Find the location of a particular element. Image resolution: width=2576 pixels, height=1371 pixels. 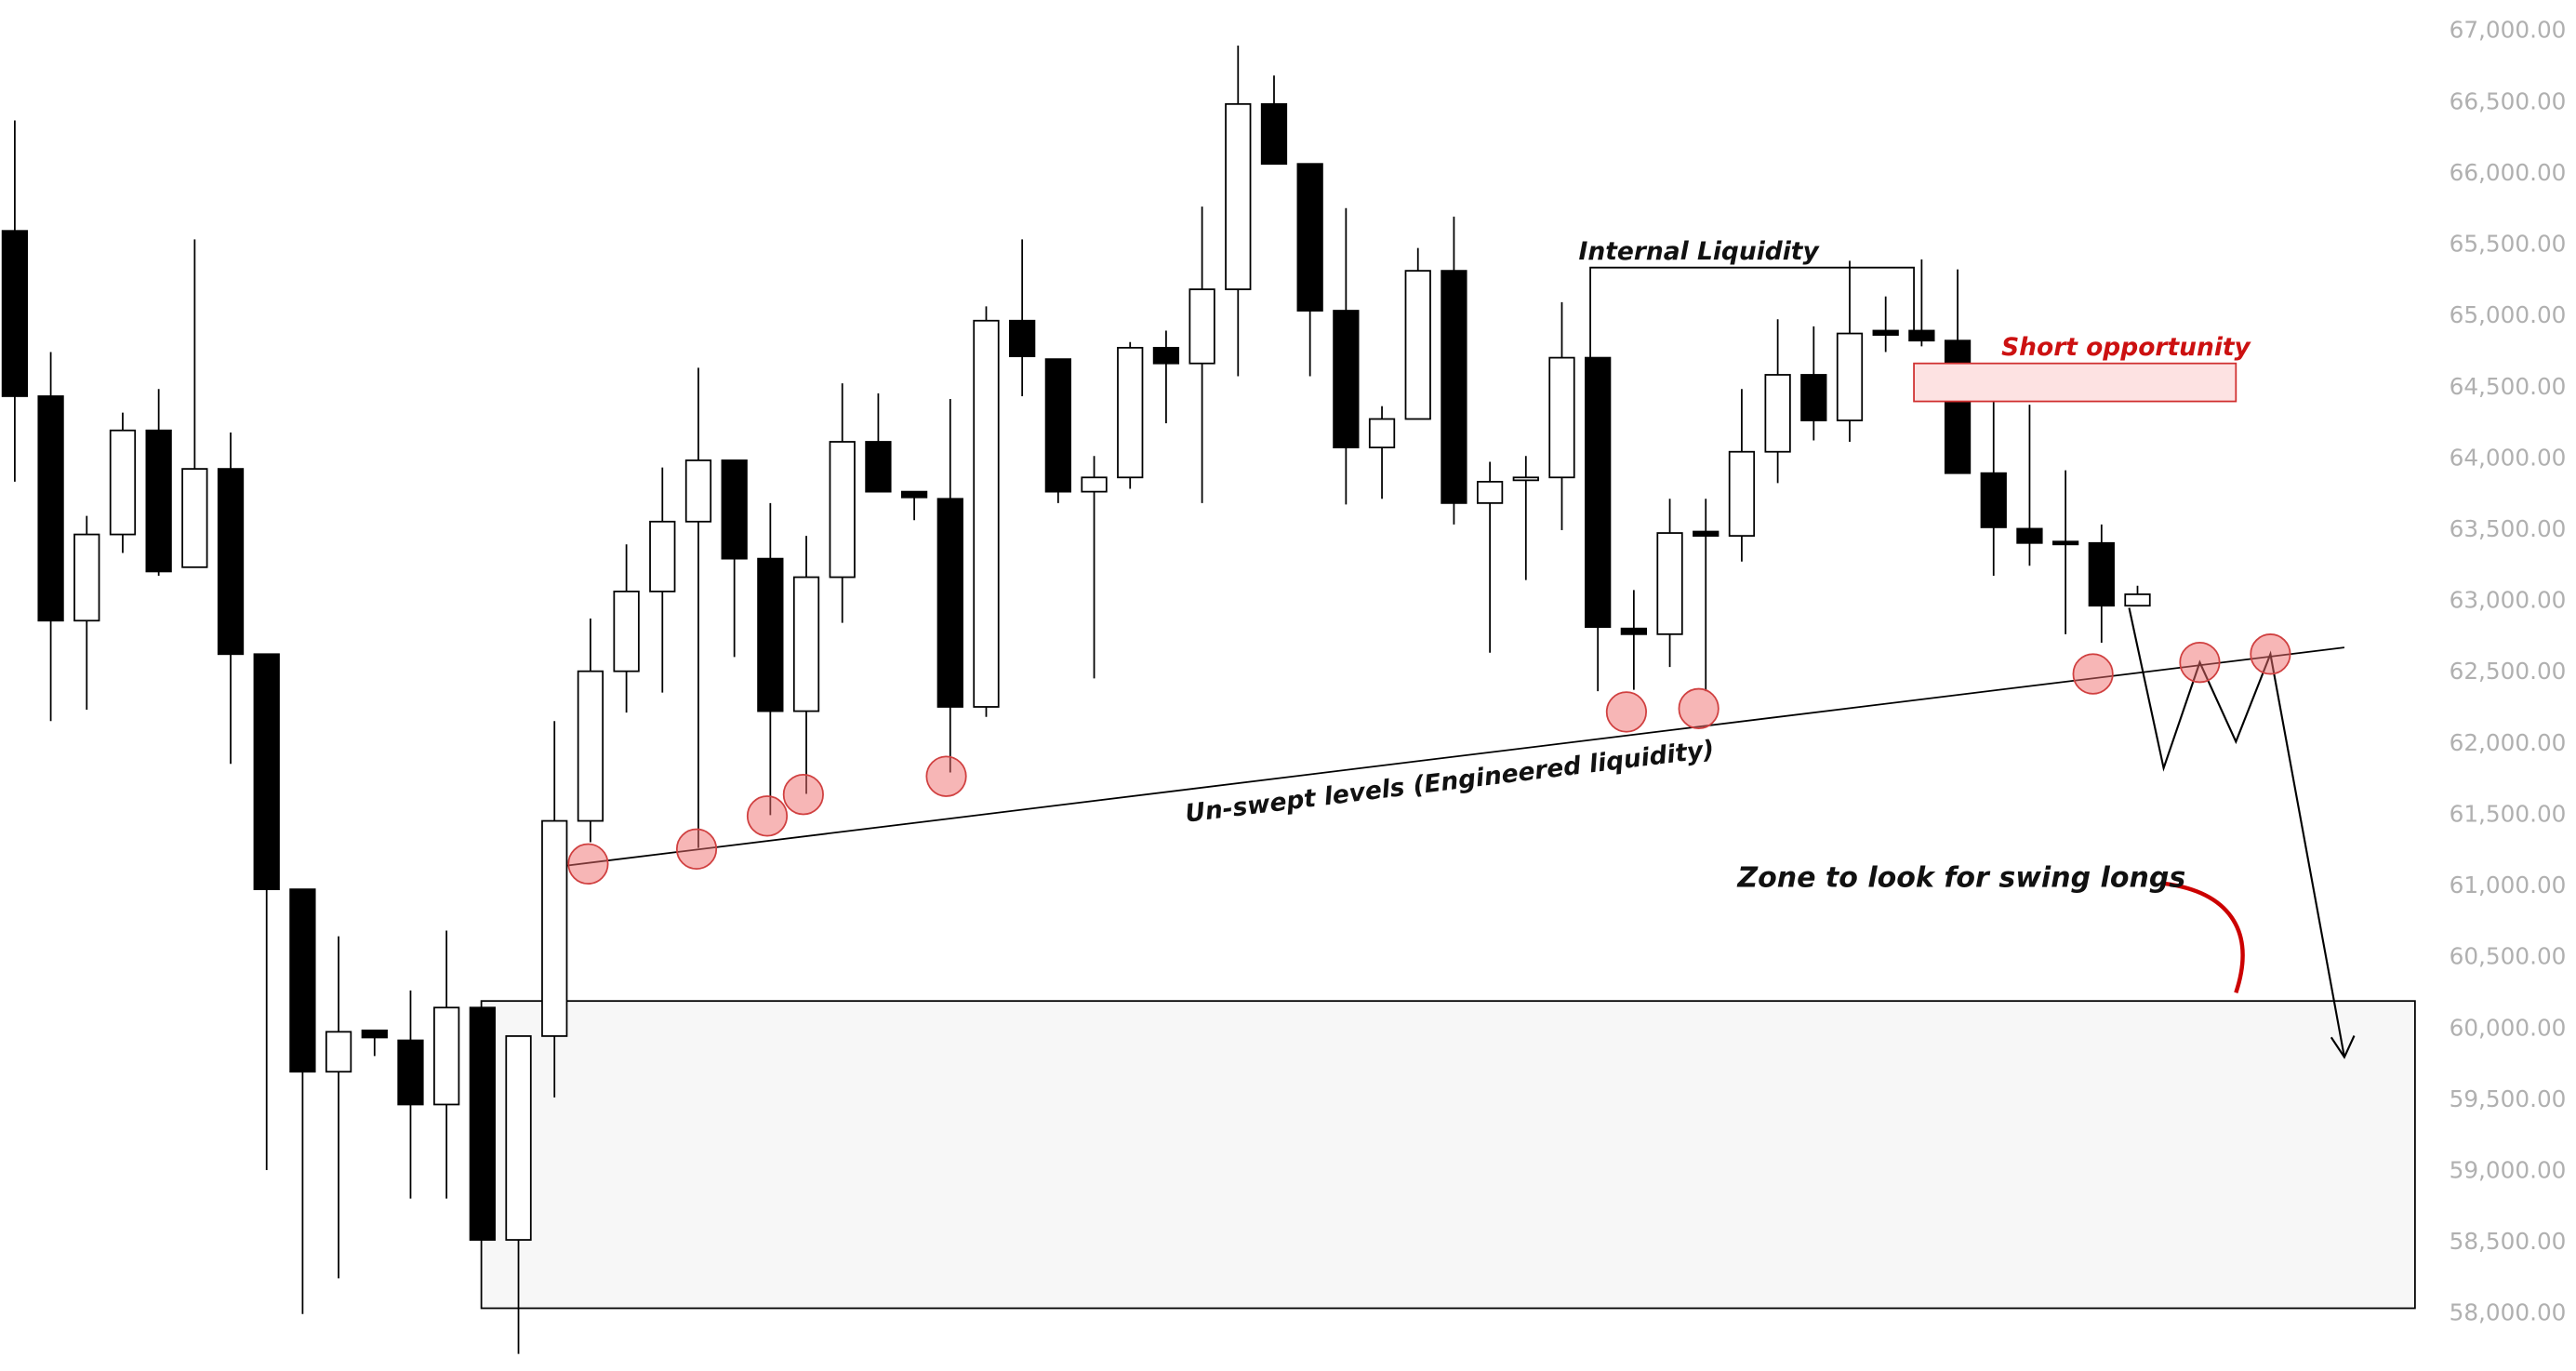

y-tick-label: 63,500.00 is located at coordinates (2508, 528).